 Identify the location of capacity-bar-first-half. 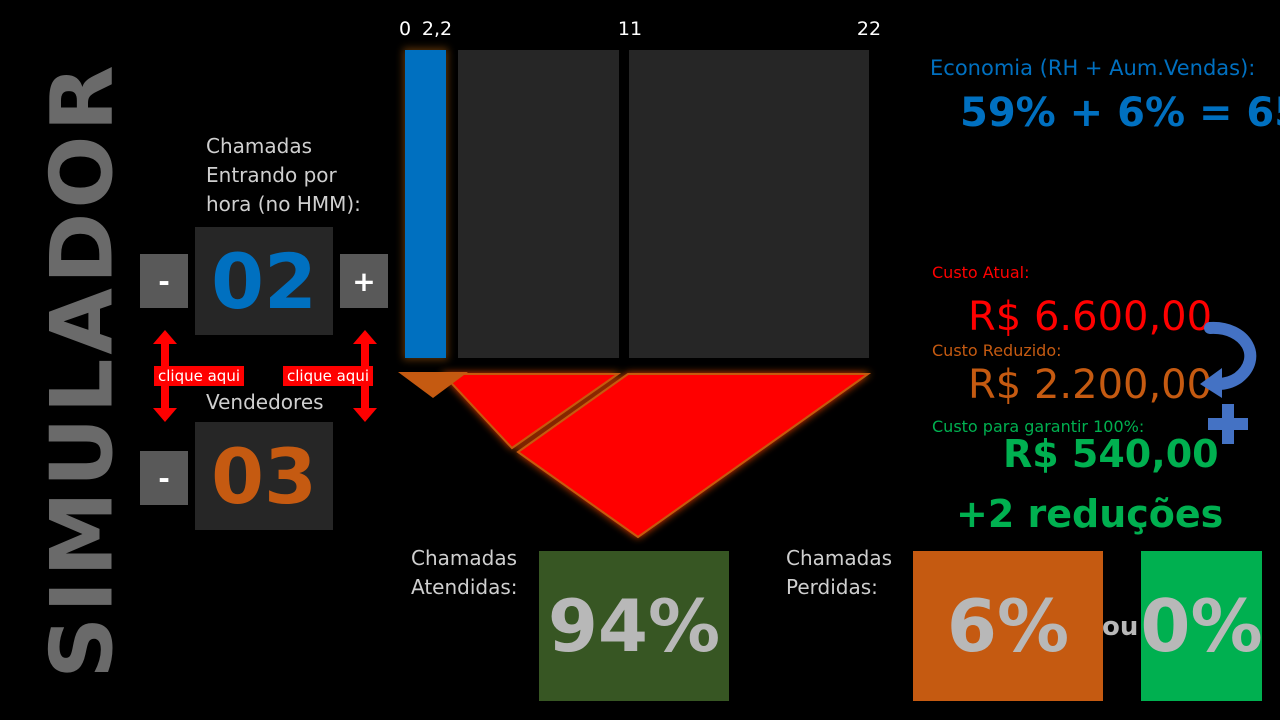
(538, 204).